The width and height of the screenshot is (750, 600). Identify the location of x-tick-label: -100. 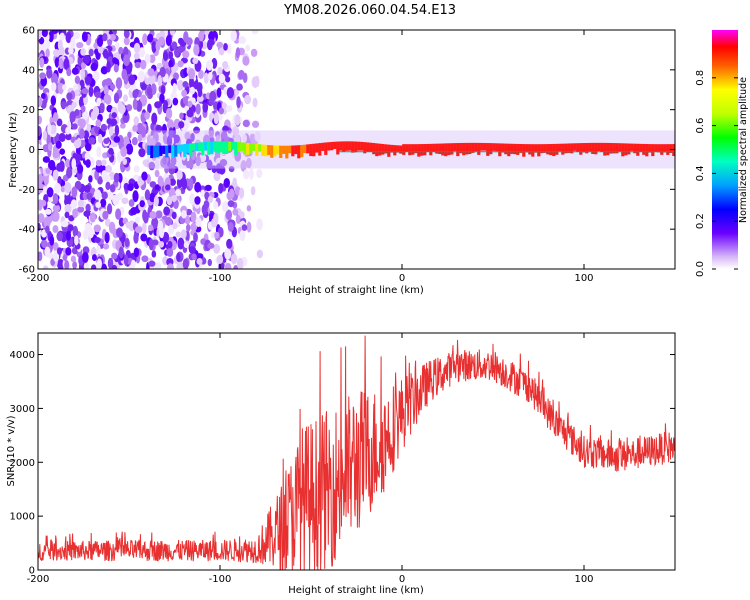
(220, 278).